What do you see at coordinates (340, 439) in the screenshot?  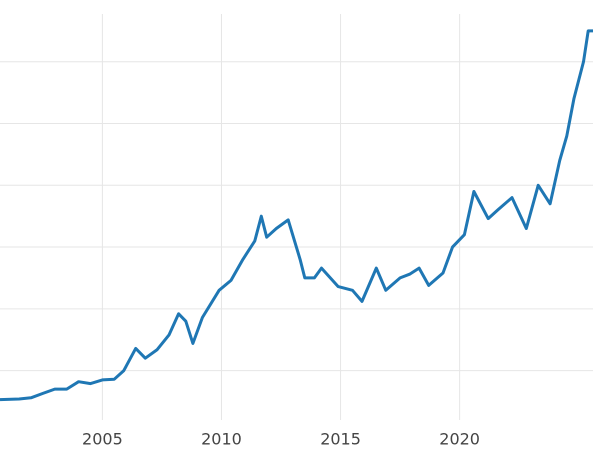 I see `x-tick-label: 2015` at bounding box center [340, 439].